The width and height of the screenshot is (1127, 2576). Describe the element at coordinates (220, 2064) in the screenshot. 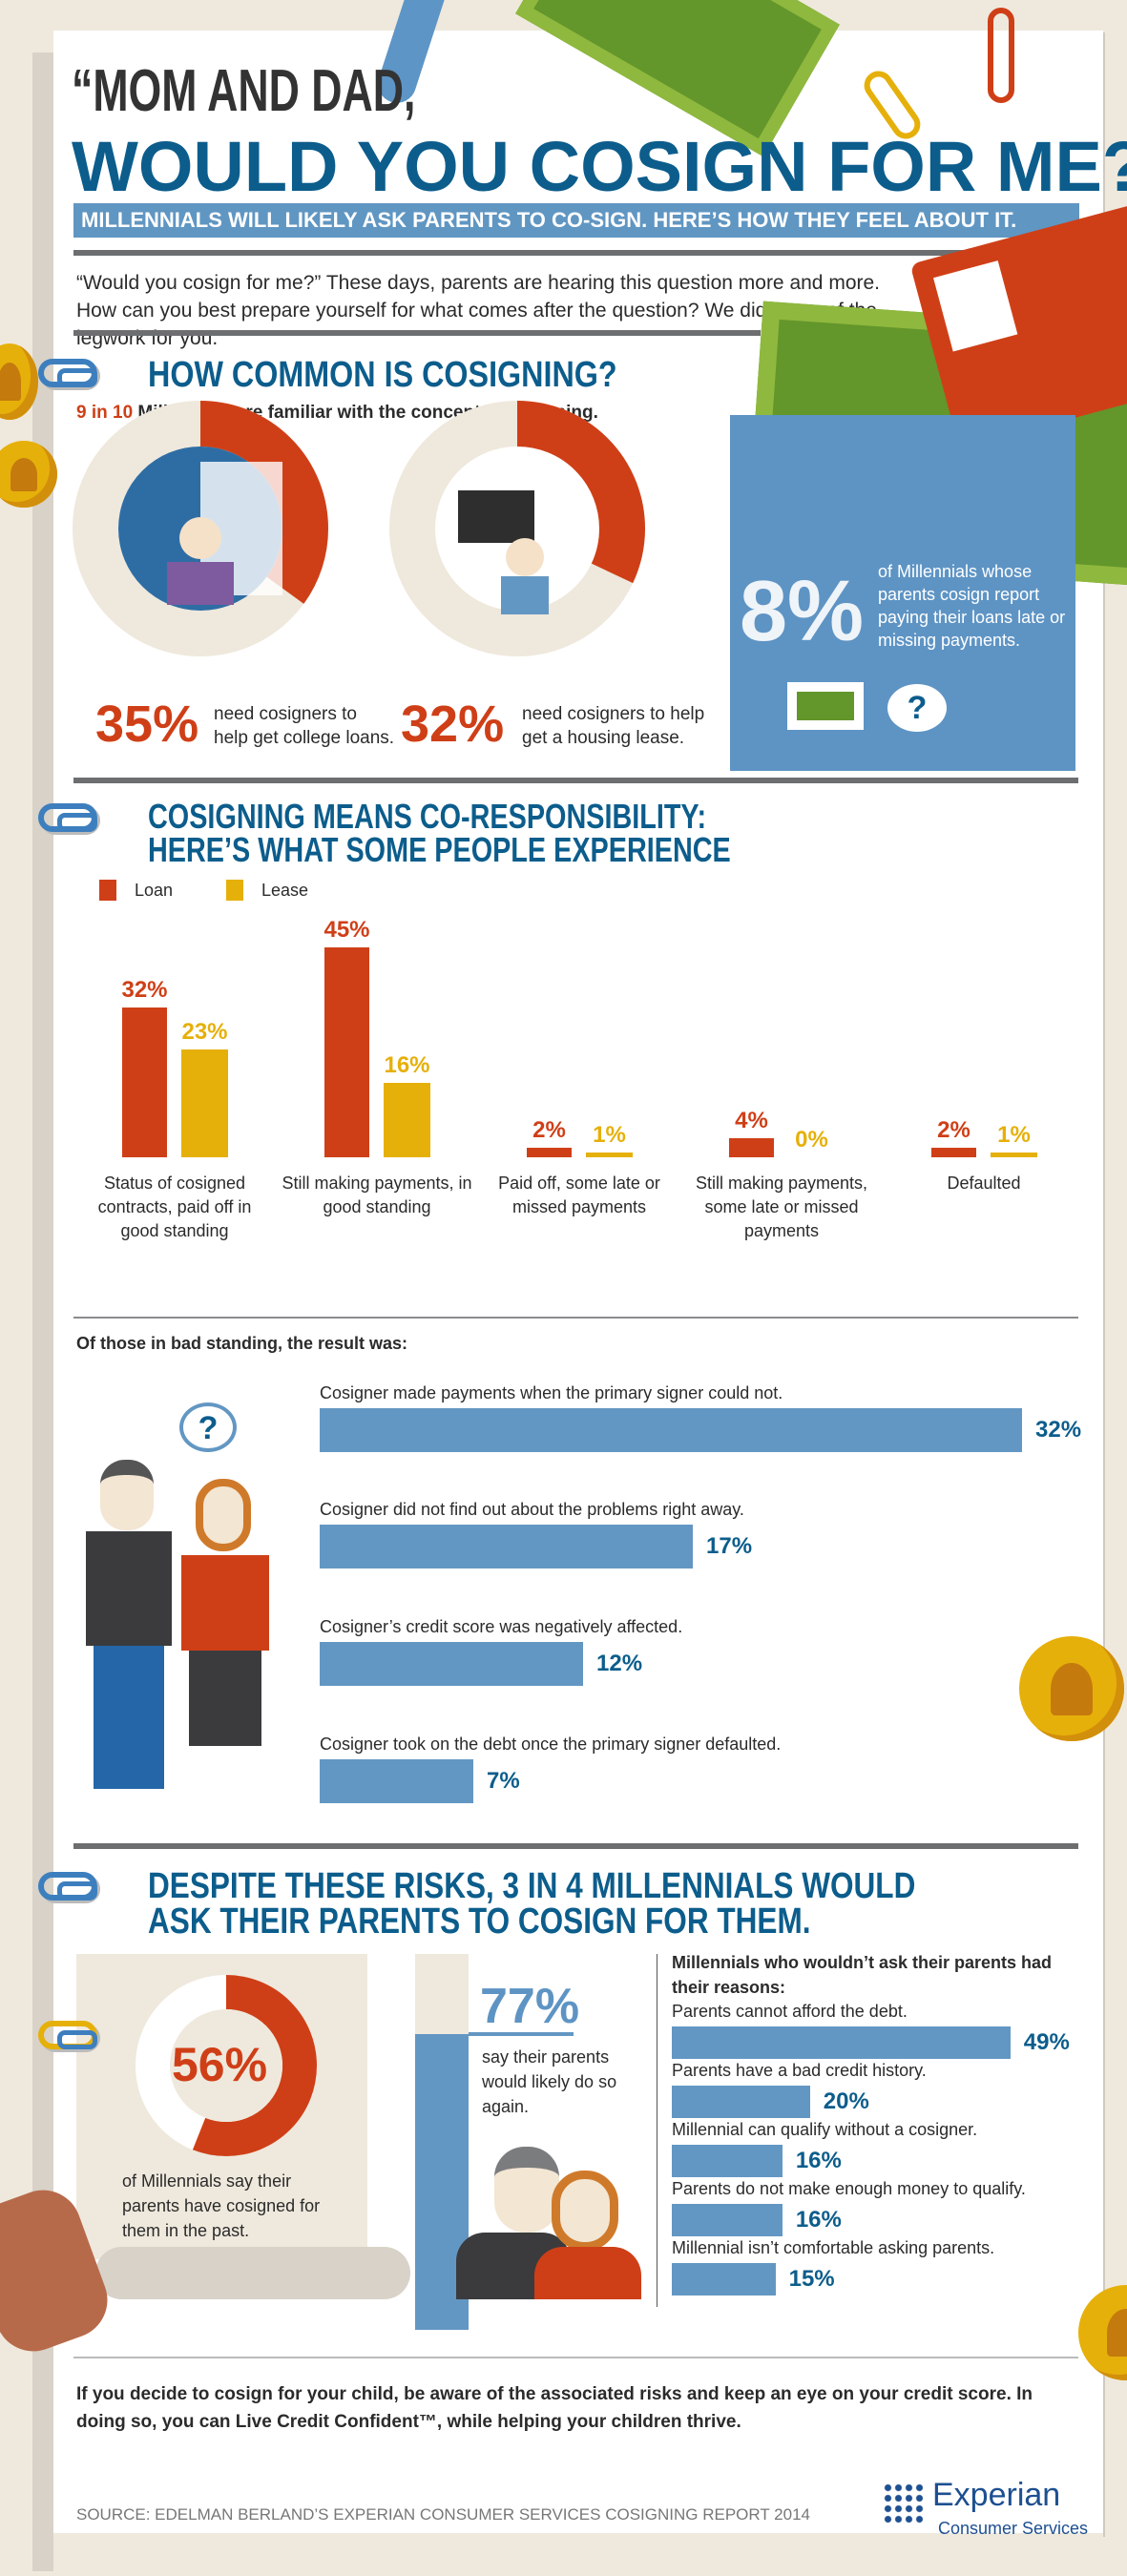

I see `past-cosign-value: 56%` at that location.